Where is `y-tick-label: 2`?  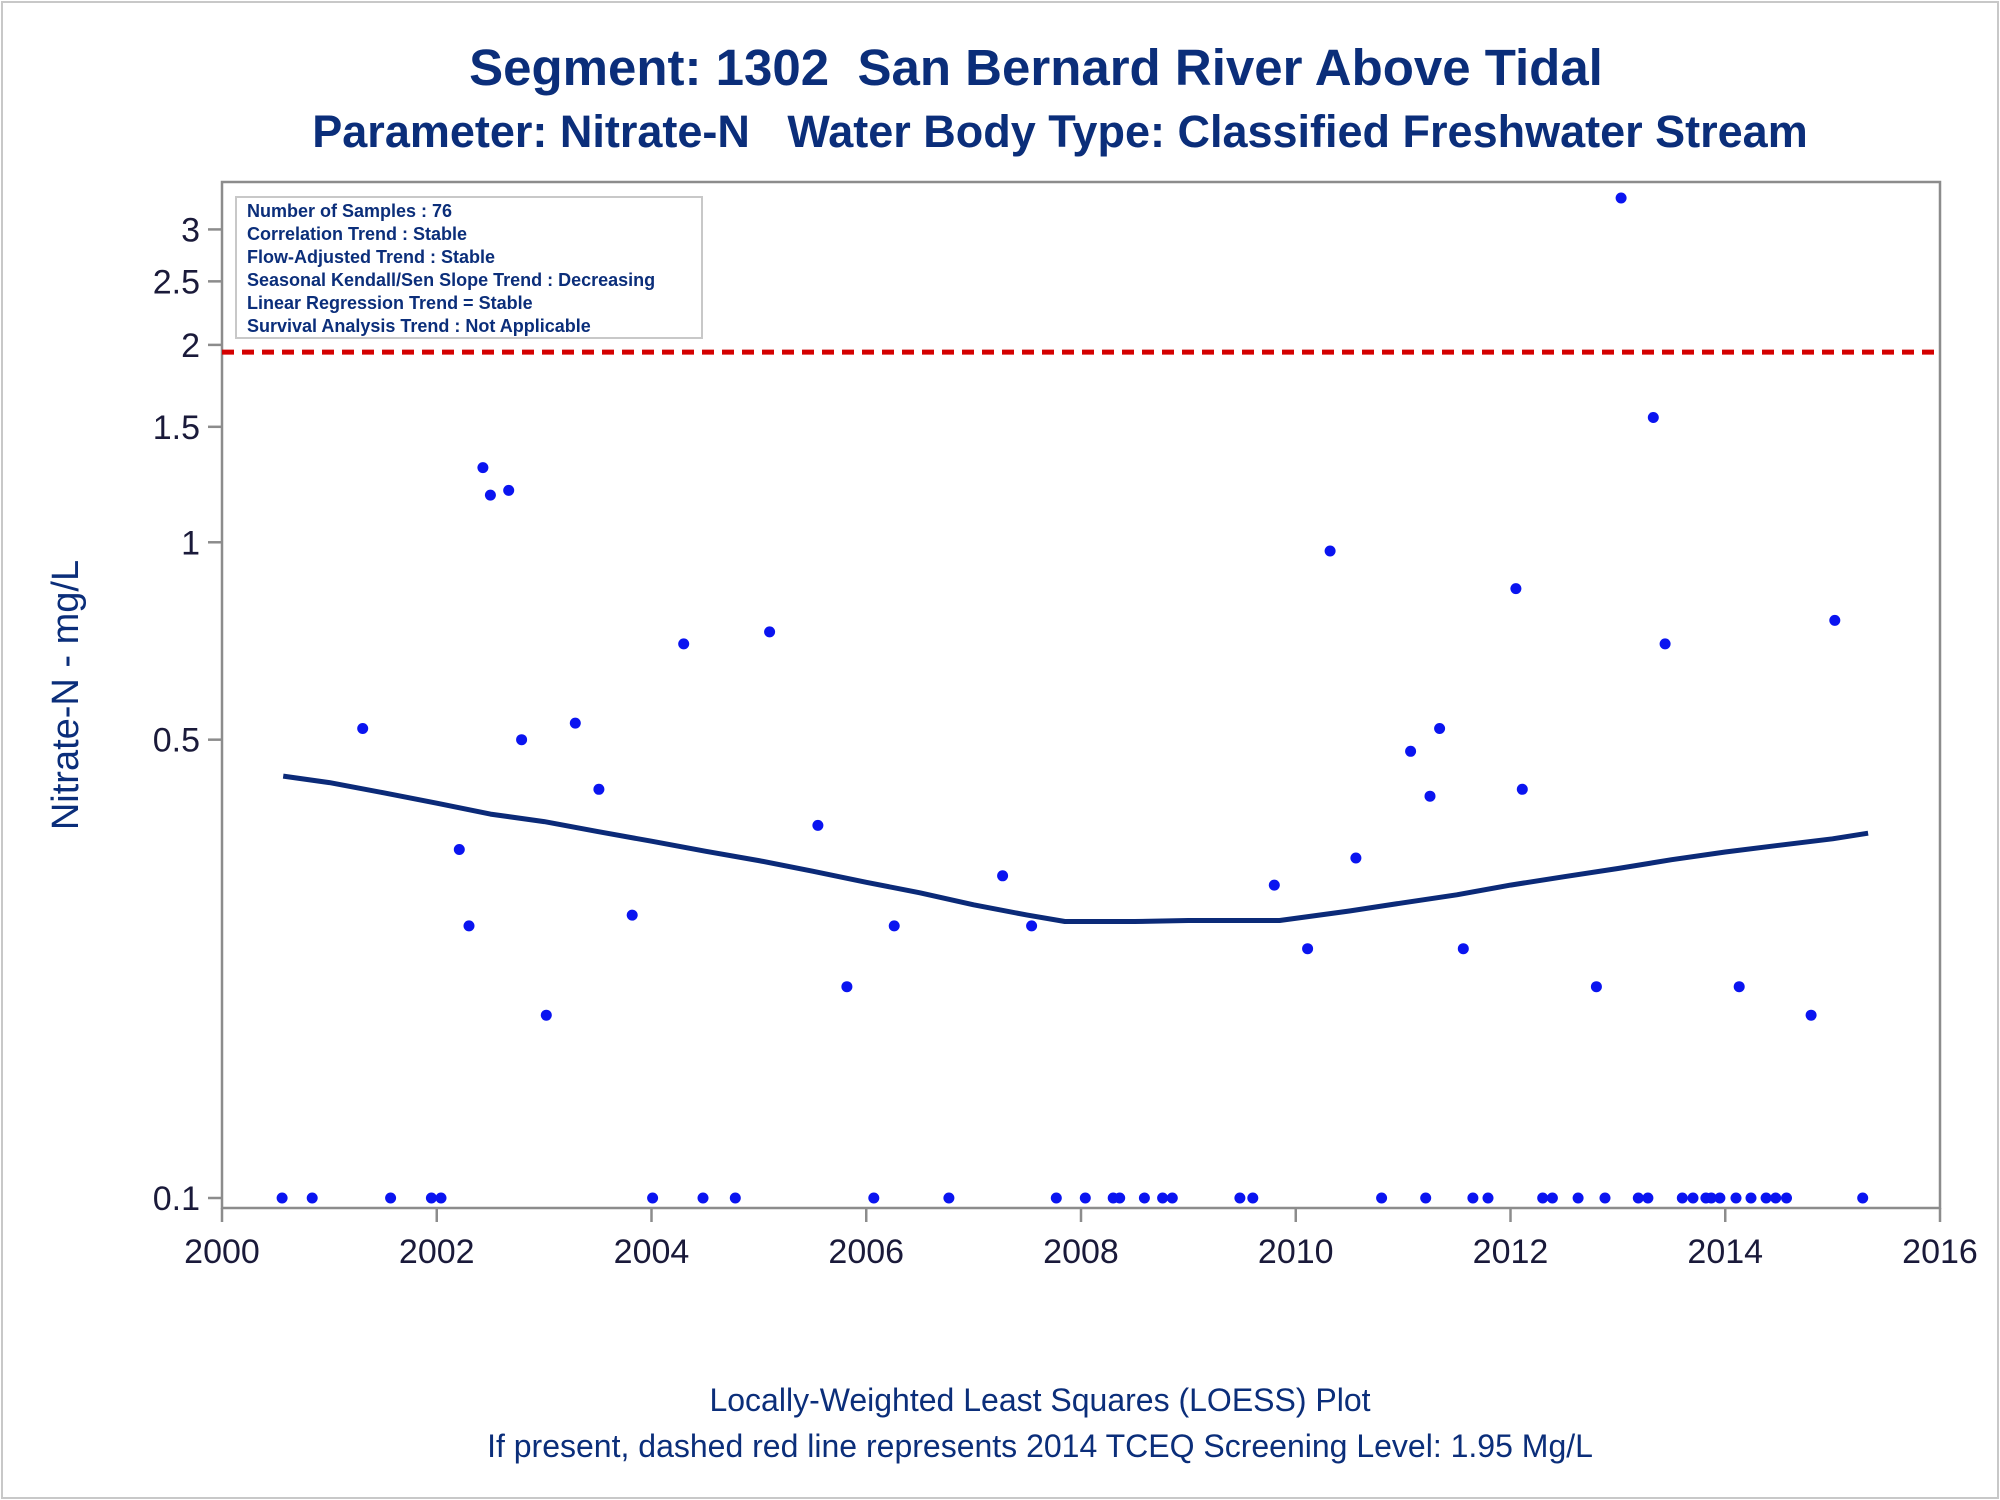 y-tick-label: 2 is located at coordinates (190, 346).